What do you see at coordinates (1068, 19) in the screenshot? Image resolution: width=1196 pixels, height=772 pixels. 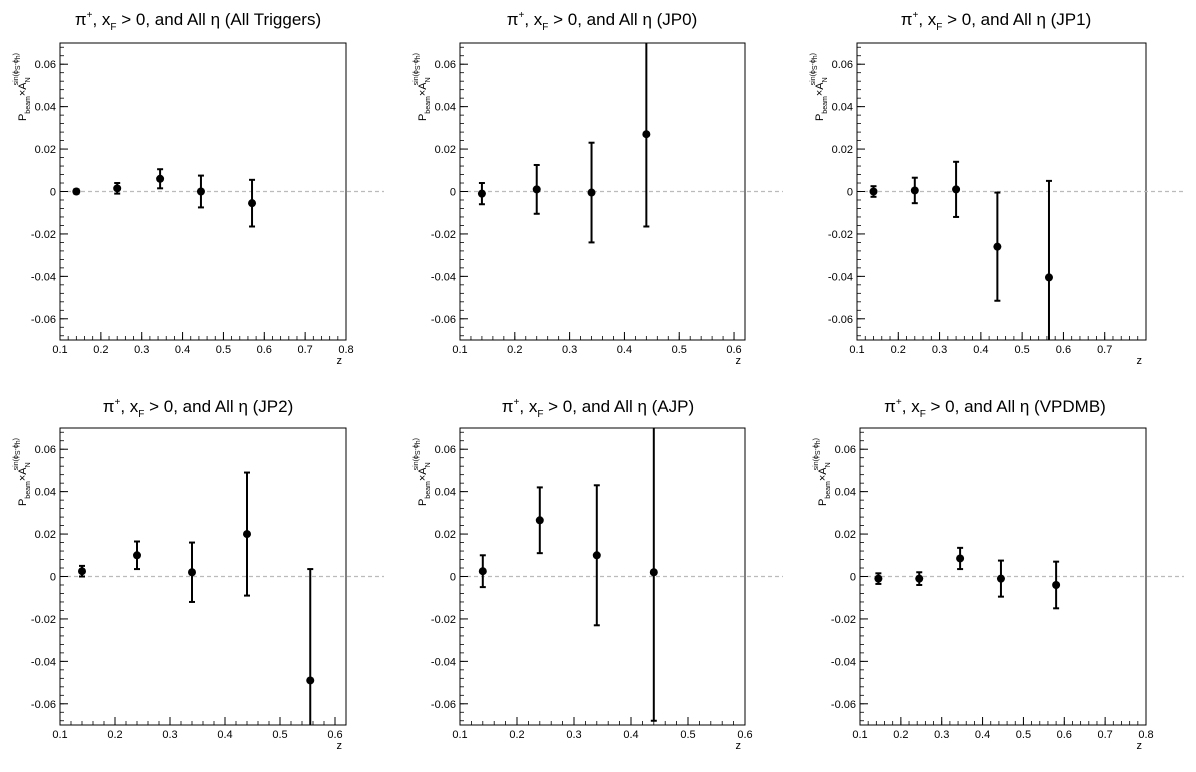 I see `title-part: (JP1)` at bounding box center [1068, 19].